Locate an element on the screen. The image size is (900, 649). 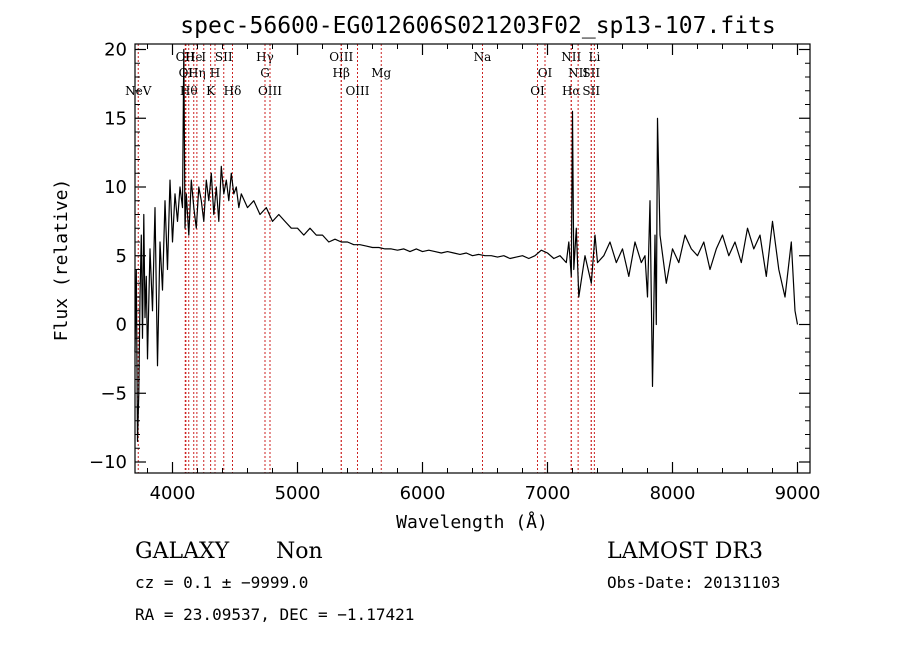
y-tick-label: 15 is located at coordinates (115, 118).